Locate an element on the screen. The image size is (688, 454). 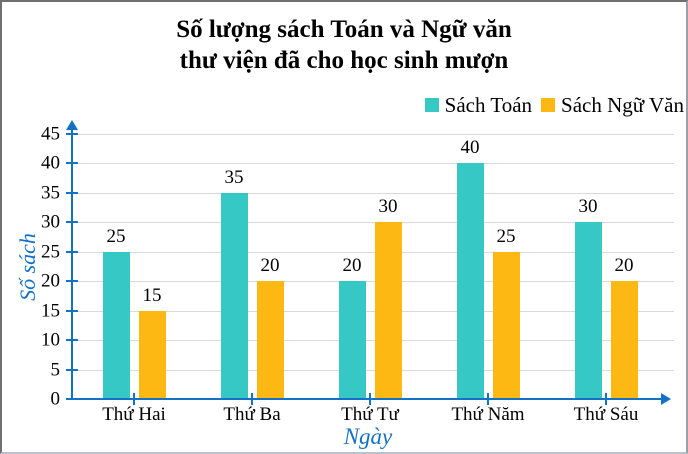
y-tick-label: 35 is located at coordinates (50, 193).